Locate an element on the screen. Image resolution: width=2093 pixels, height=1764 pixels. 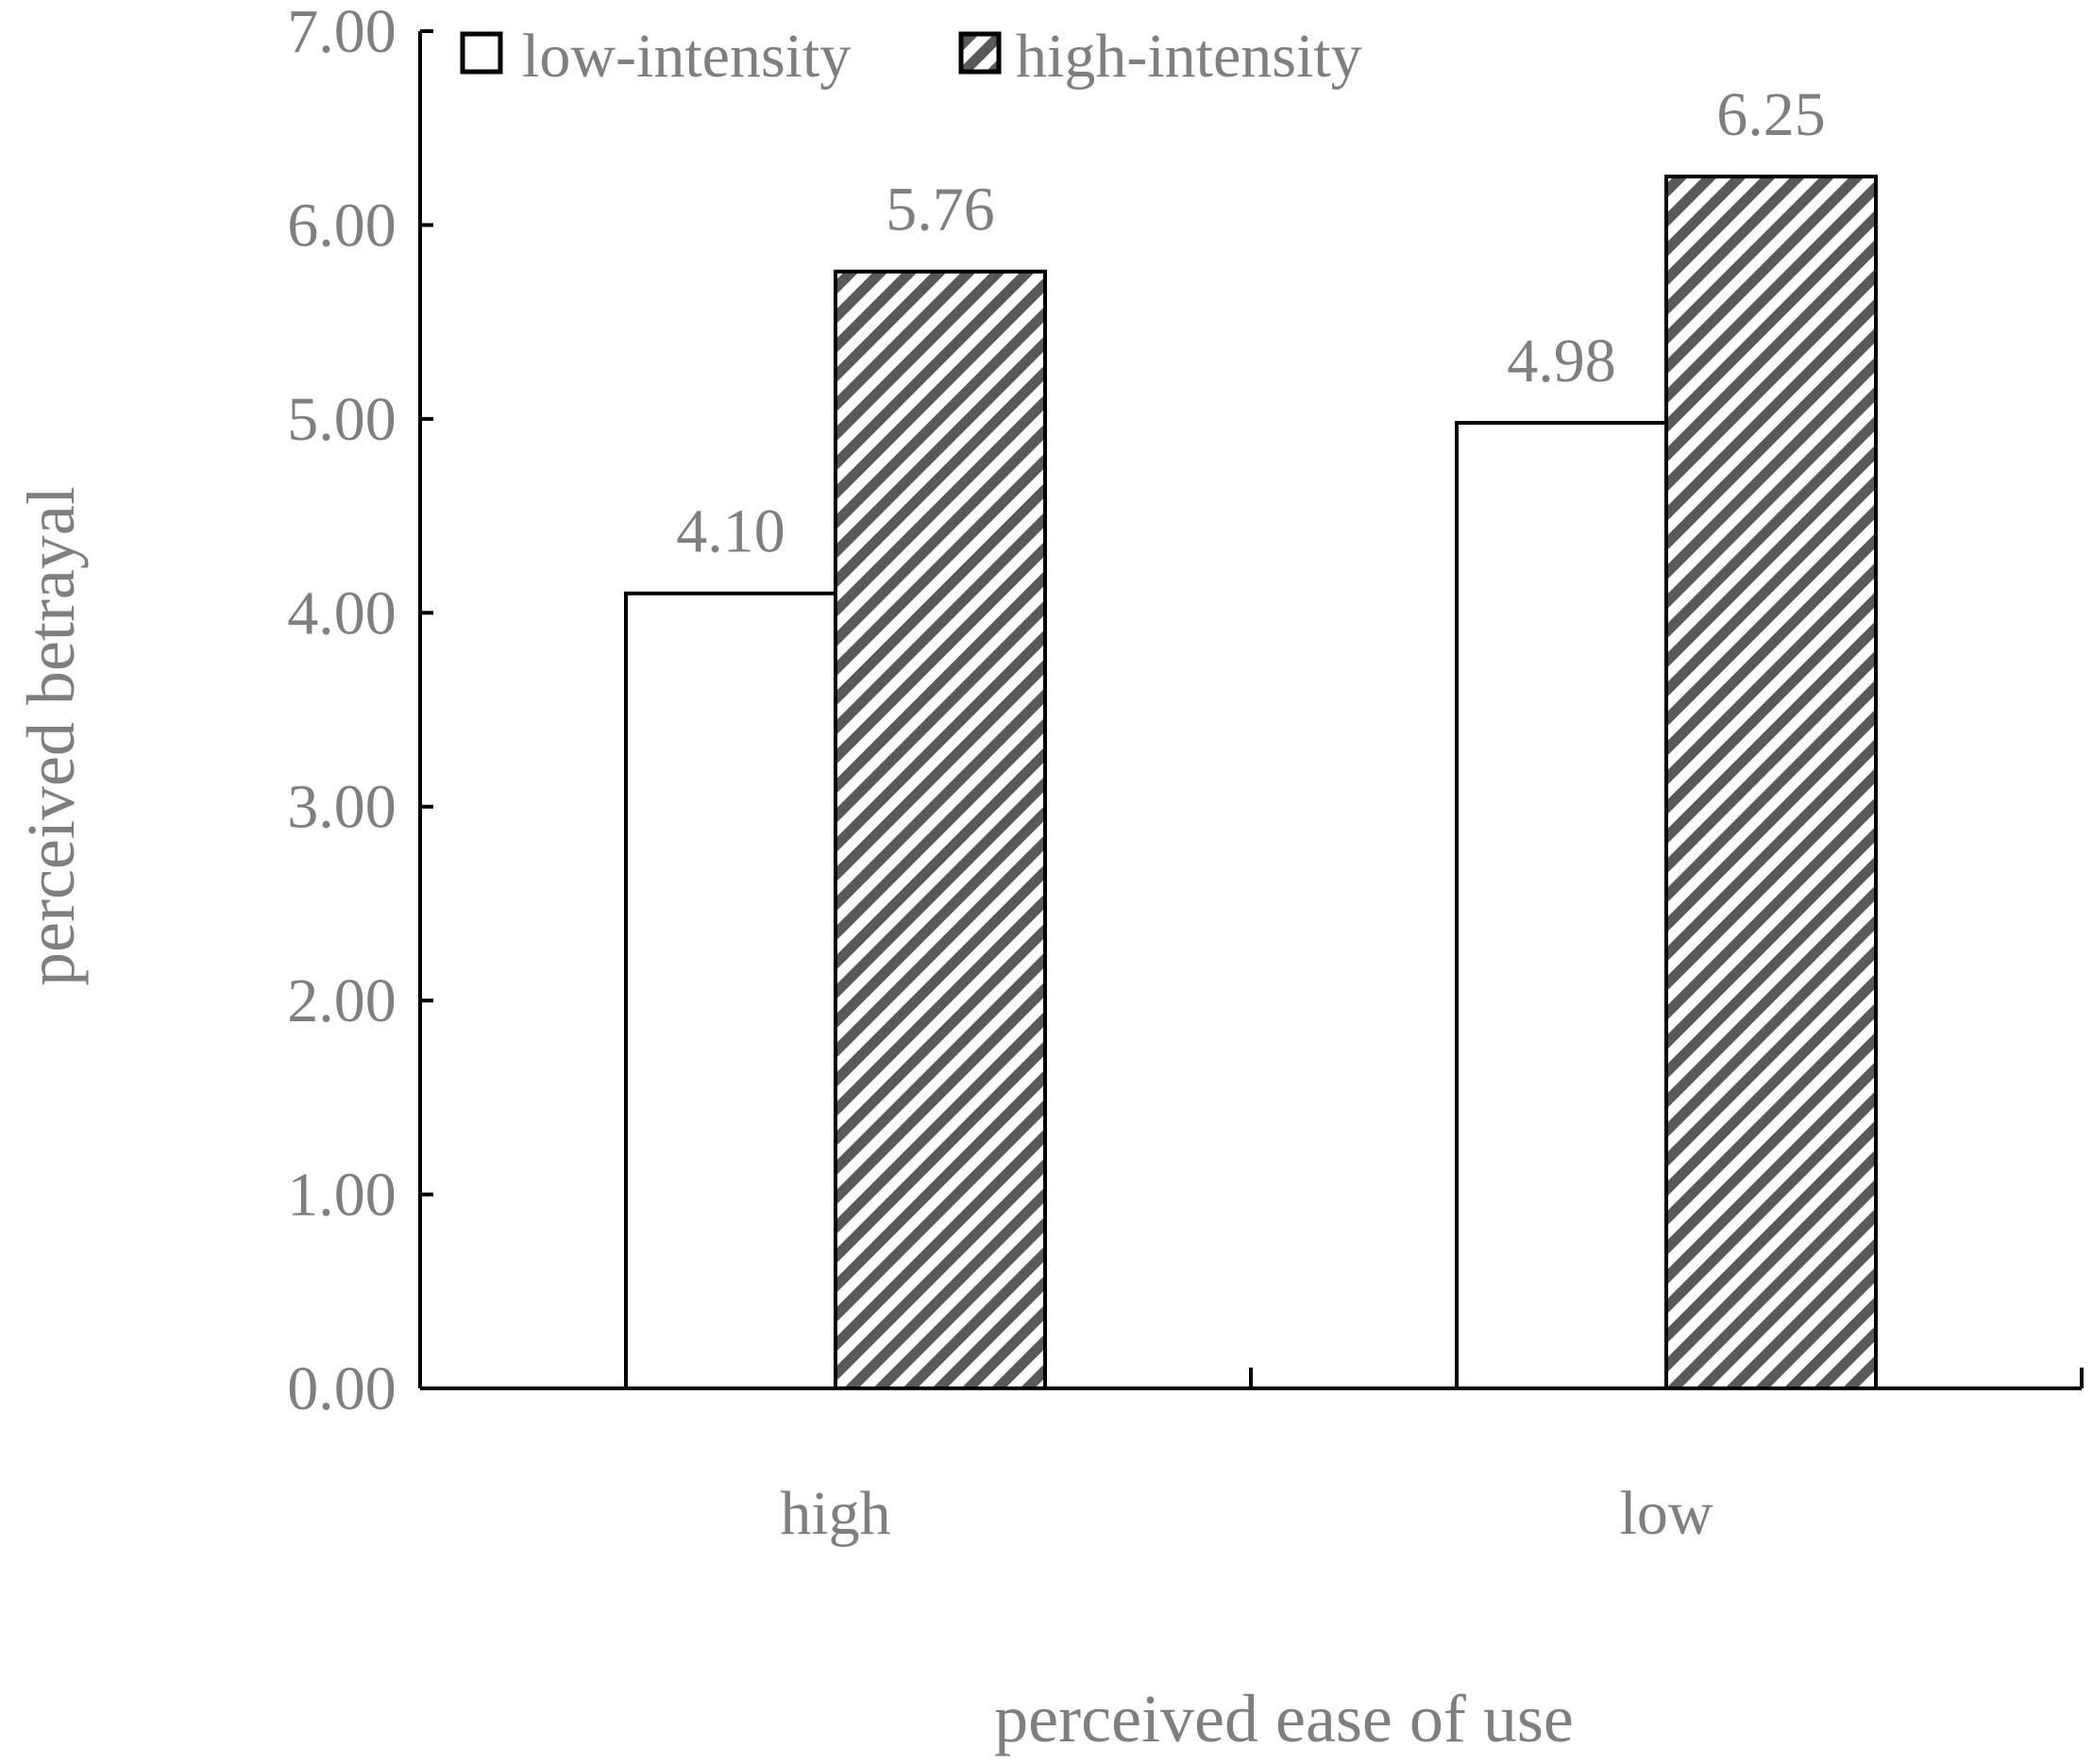
x-category-label: high is located at coordinates (835, 1513).